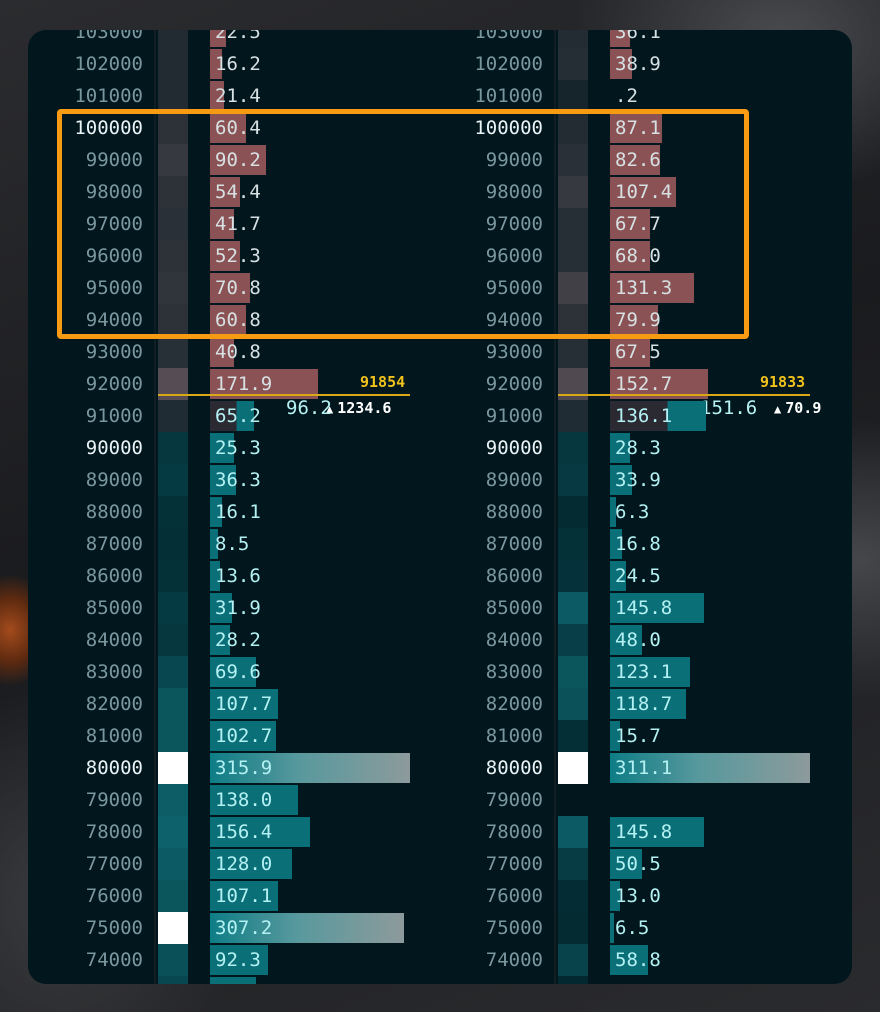 The height and width of the screenshot is (1012, 880). What do you see at coordinates (632, 928) in the screenshot?
I see `volume-value: 6.5` at bounding box center [632, 928].